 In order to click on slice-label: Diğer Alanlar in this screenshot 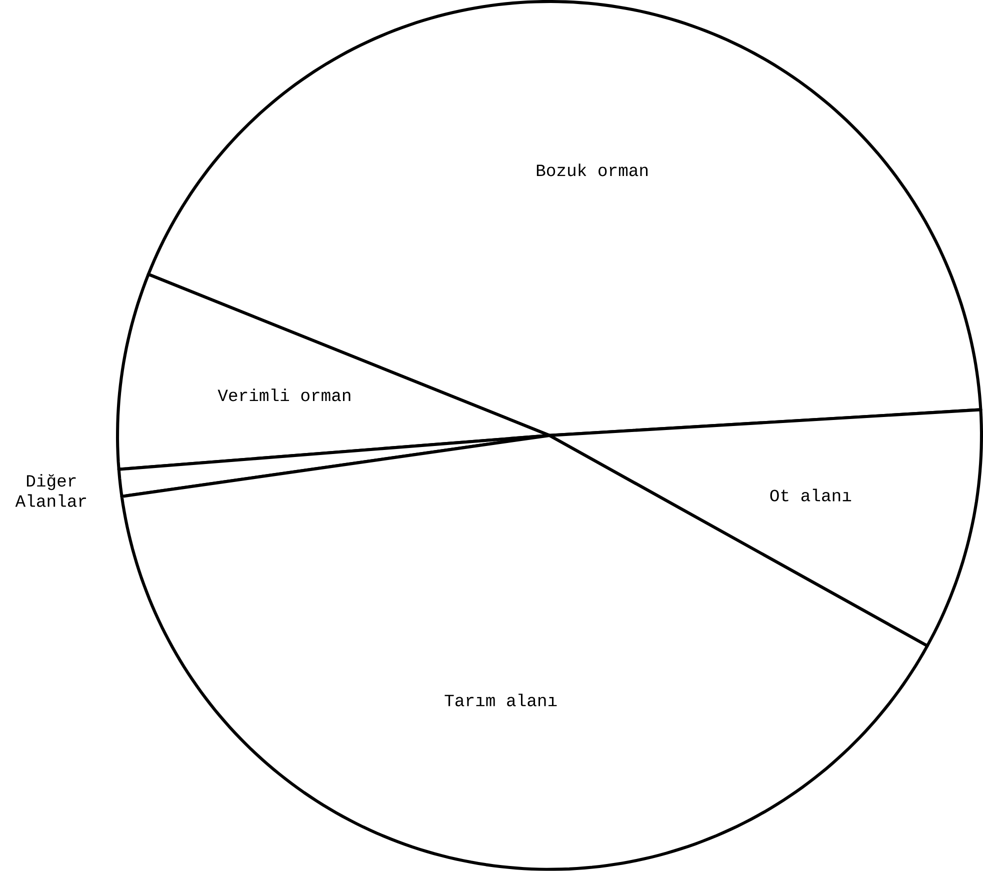, I will do `click(50, 490)`.